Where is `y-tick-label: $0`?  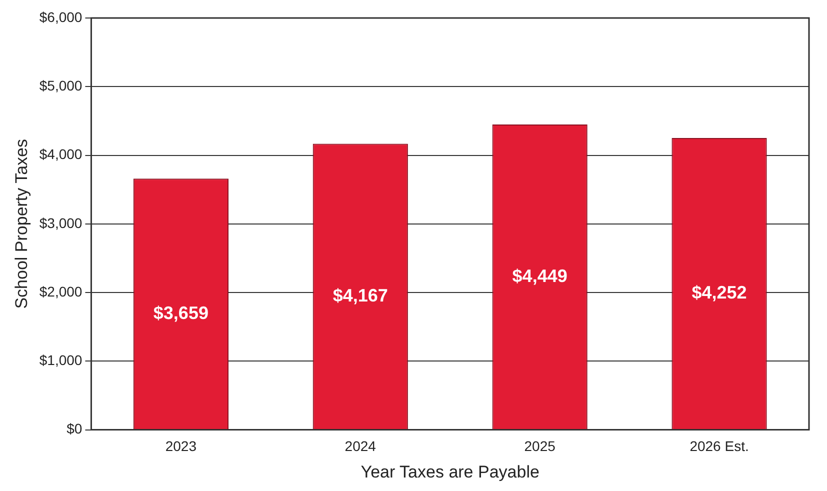
y-tick-label: $0 is located at coordinates (74, 428).